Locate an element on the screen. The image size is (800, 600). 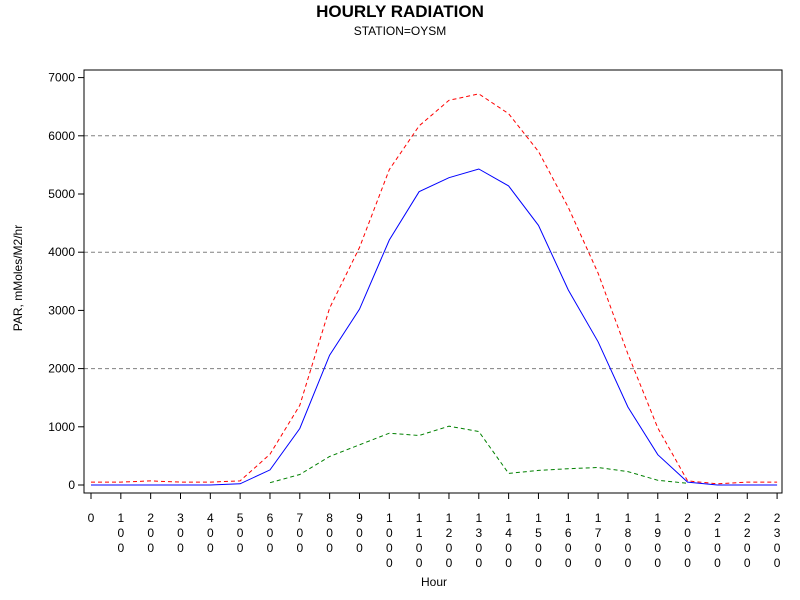
y-tick-label: 1000 is located at coordinates (61, 427).